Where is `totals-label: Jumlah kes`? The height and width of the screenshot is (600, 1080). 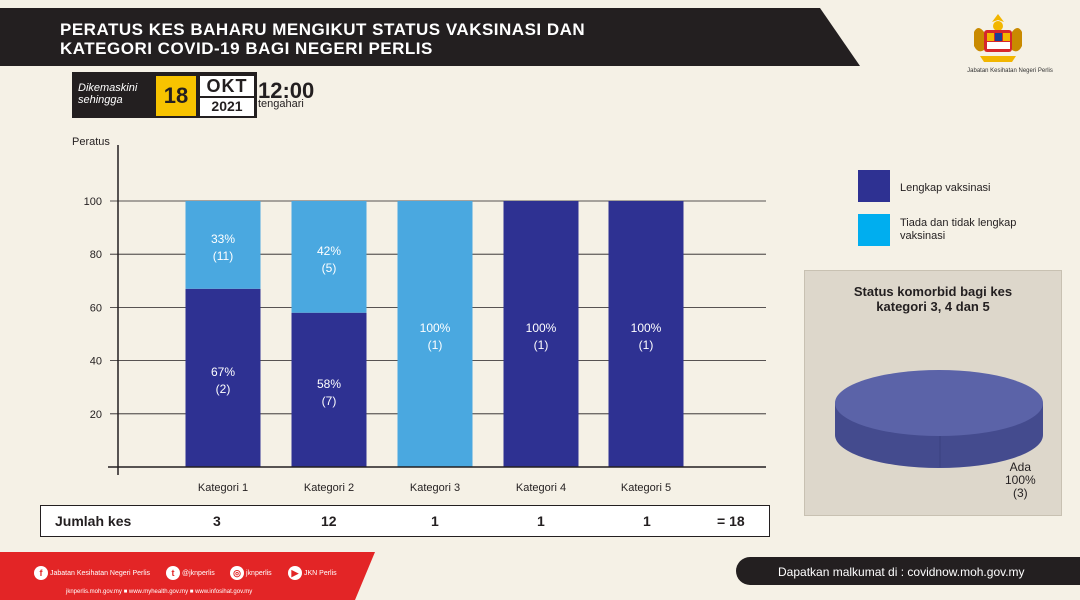 totals-label: Jumlah kes is located at coordinates (93, 521).